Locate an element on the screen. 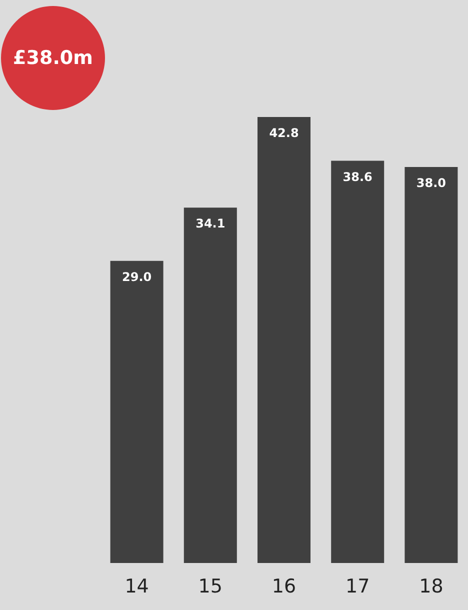  x-tick-label: 15 is located at coordinates (210, 587).